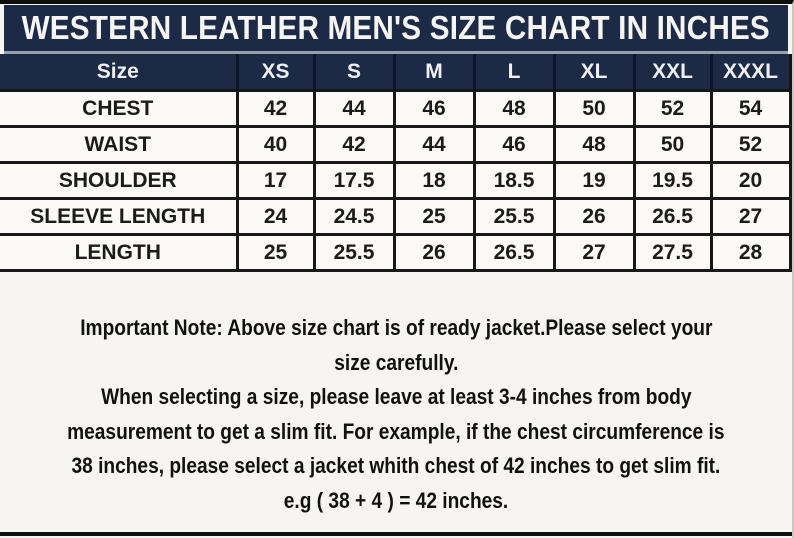 The height and width of the screenshot is (538, 794). Describe the element at coordinates (434, 180) in the screenshot. I see `size-value-cell: 18` at that location.